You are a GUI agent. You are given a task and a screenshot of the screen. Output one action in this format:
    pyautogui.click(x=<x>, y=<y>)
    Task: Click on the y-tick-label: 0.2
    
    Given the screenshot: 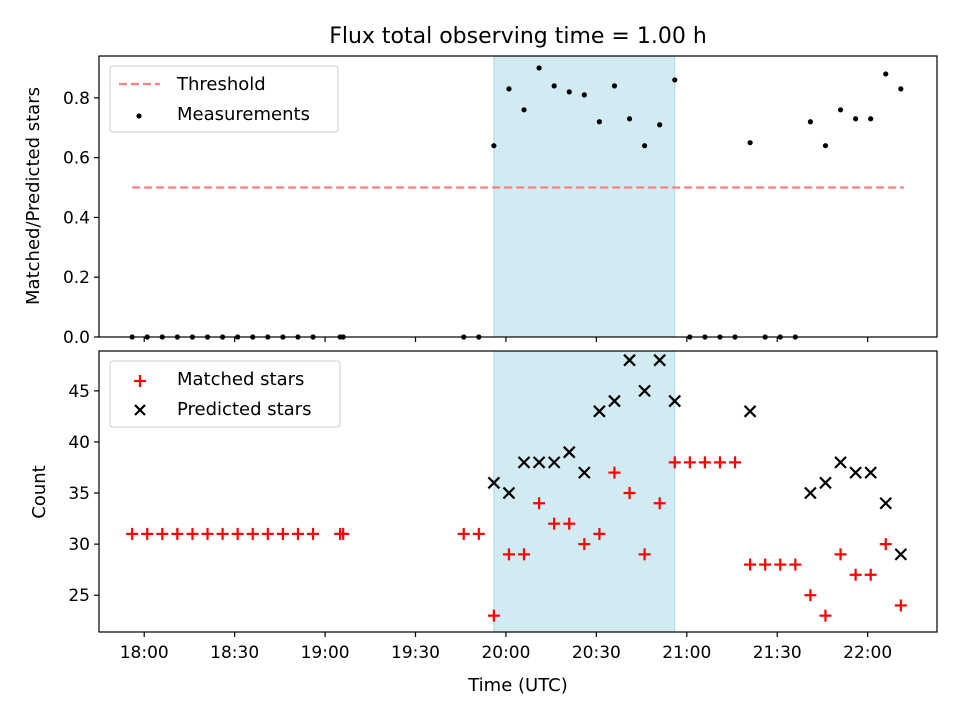 What is the action you would take?
    pyautogui.click(x=76, y=278)
    